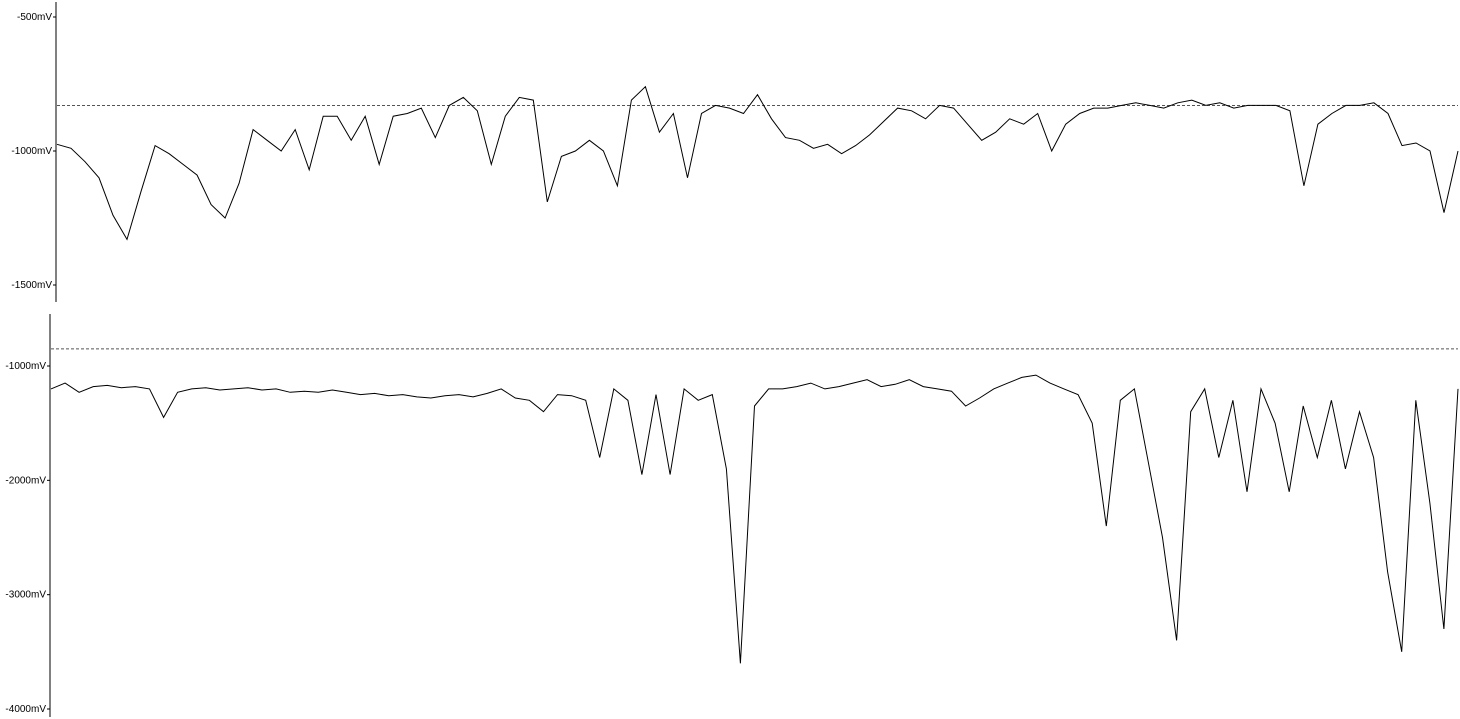 The width and height of the screenshot is (1460, 719). Describe the element at coordinates (25, 709) in the screenshot. I see `y-tick-label: -4000mV` at that location.